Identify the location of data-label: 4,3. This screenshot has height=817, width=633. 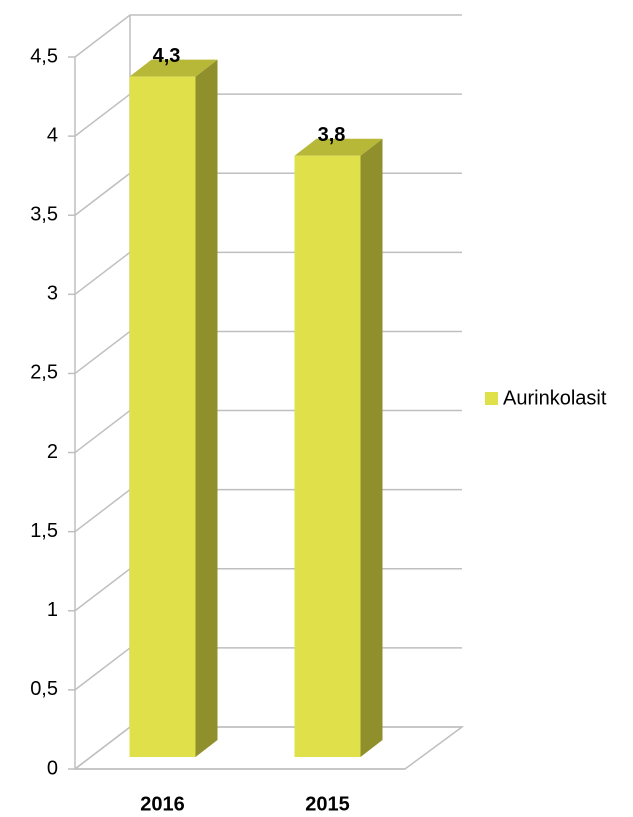
(167, 56).